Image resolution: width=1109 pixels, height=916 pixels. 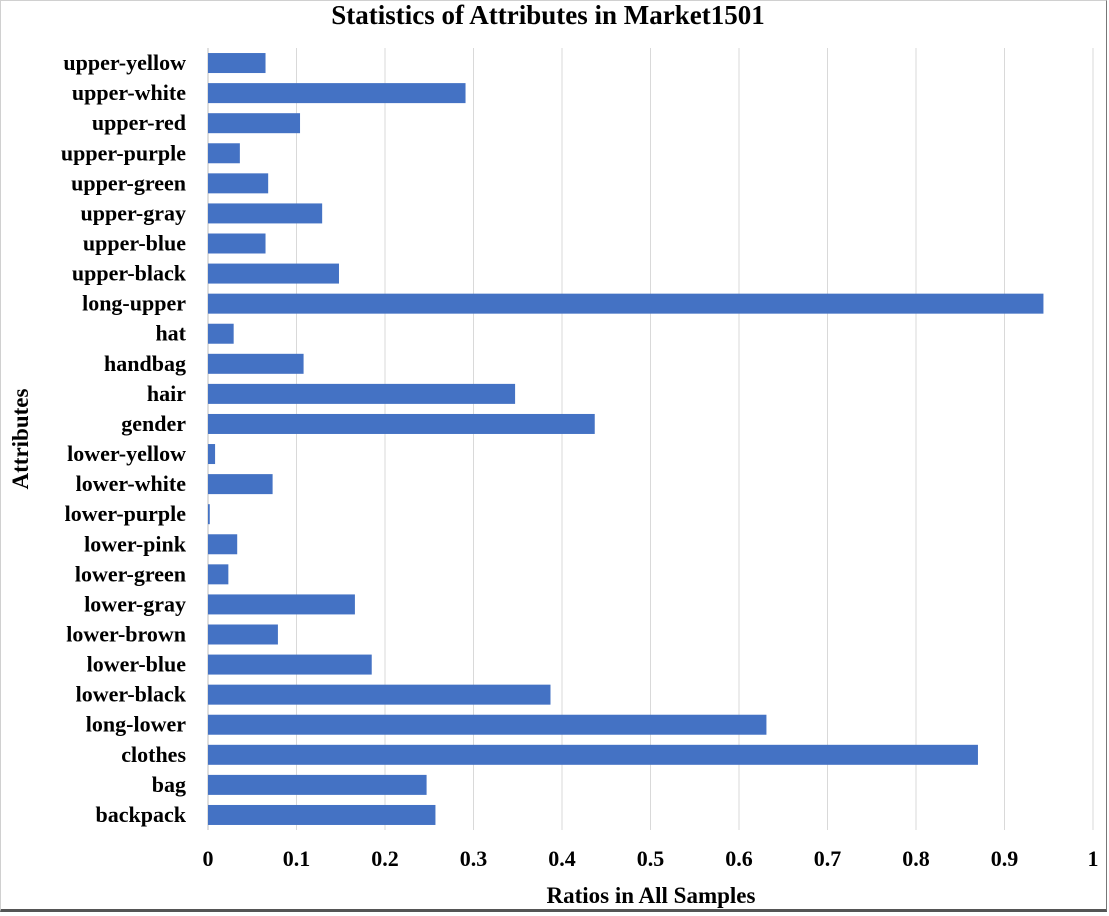 What do you see at coordinates (223, 544) in the screenshot?
I see `bar-lower-pink` at bounding box center [223, 544].